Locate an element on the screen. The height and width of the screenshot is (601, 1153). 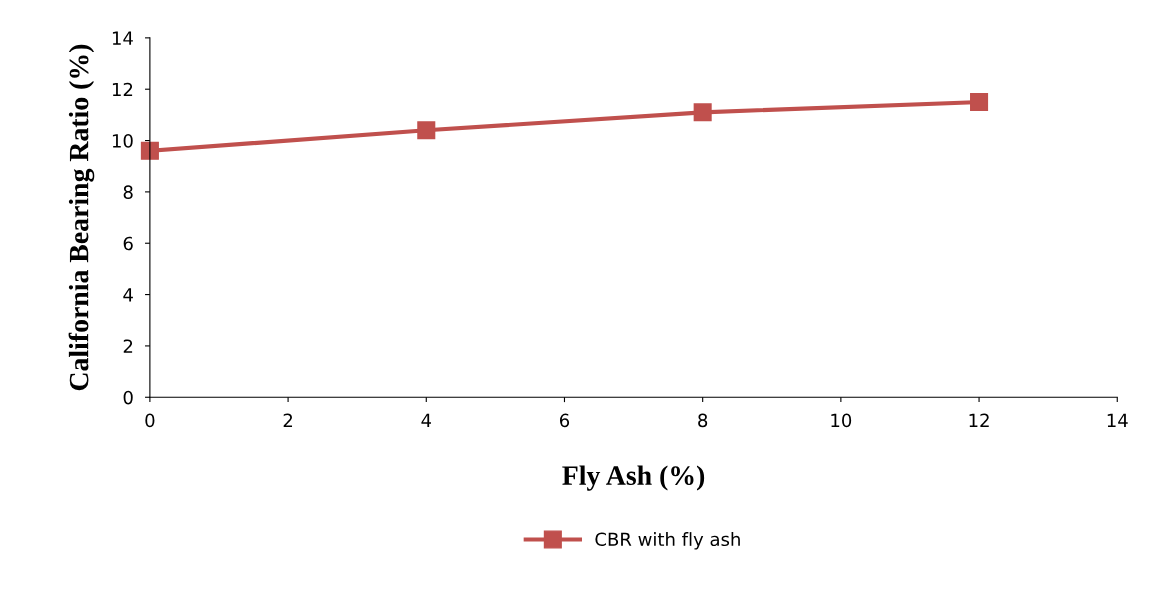
y-tick-label: 4 is located at coordinates (128, 295).